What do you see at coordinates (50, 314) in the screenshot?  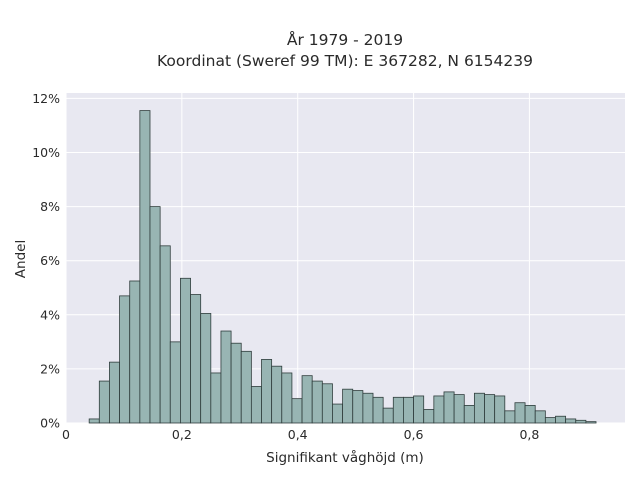 I see `y-tick-label: 4%` at bounding box center [50, 314].